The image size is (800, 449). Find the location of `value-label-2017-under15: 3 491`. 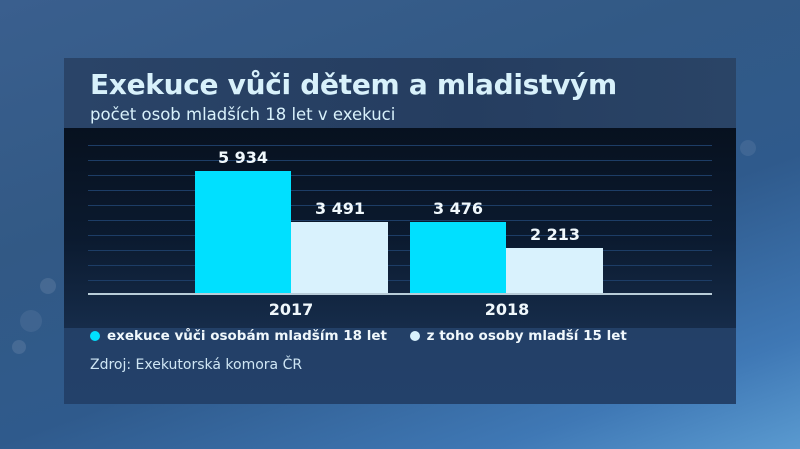

value-label-2017-under15: 3 491 is located at coordinates (340, 208).